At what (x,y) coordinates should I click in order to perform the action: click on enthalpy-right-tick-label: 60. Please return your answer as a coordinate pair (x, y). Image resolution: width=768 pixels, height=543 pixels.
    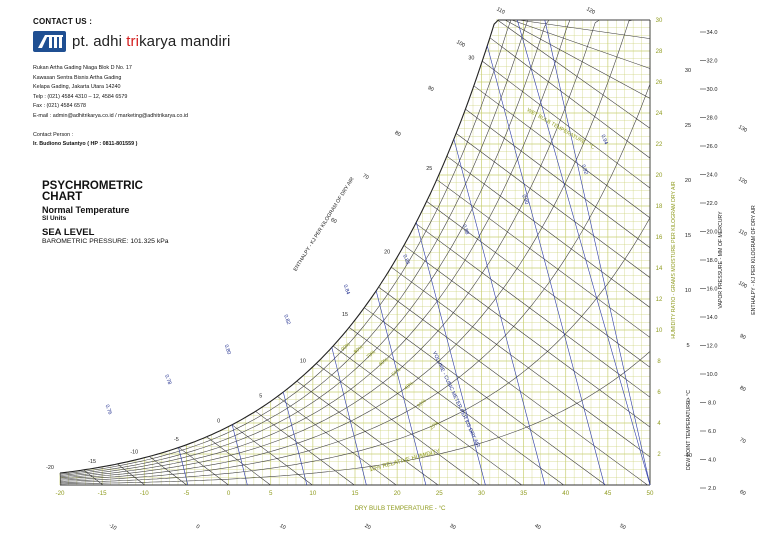
    Looking at the image, I should click on (742, 493).